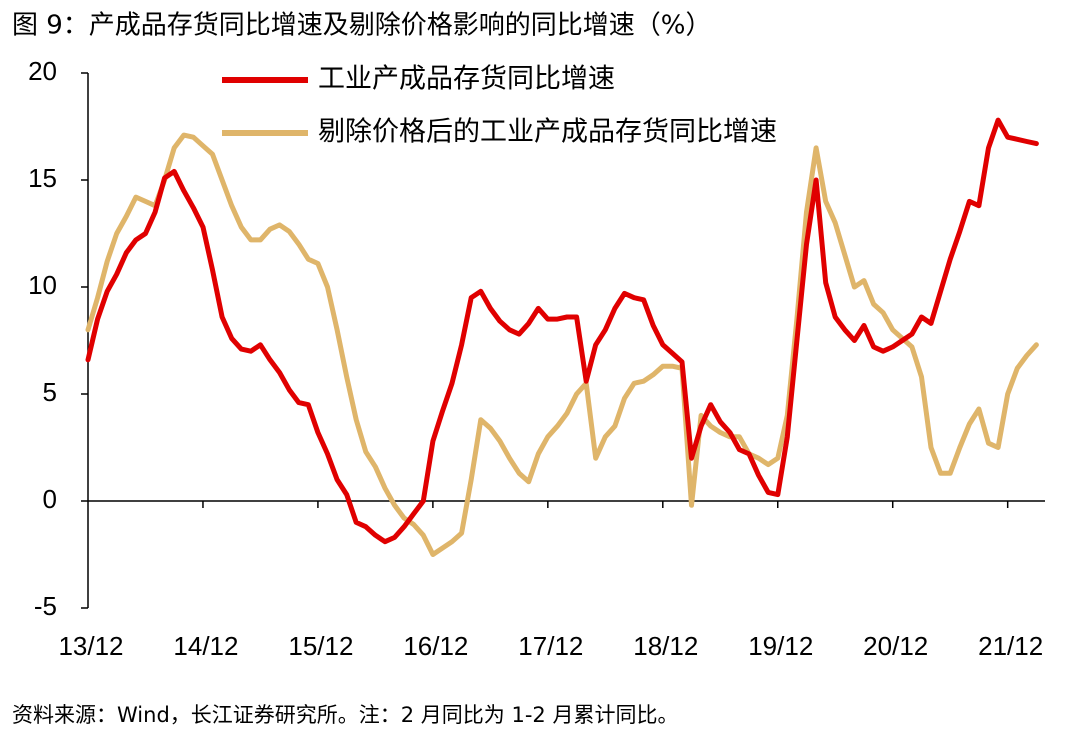 Image resolution: width=1080 pixels, height=747 pixels. Describe the element at coordinates (50, 392) in the screenshot. I see `y-tick-label: 5` at that location.